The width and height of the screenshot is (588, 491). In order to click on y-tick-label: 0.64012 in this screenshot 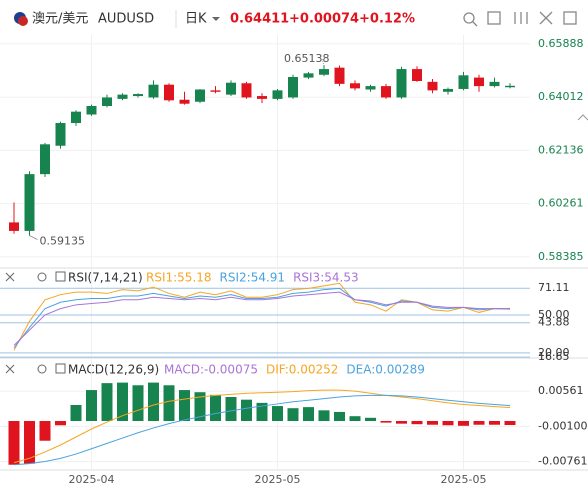, I will do `click(561, 96)`.